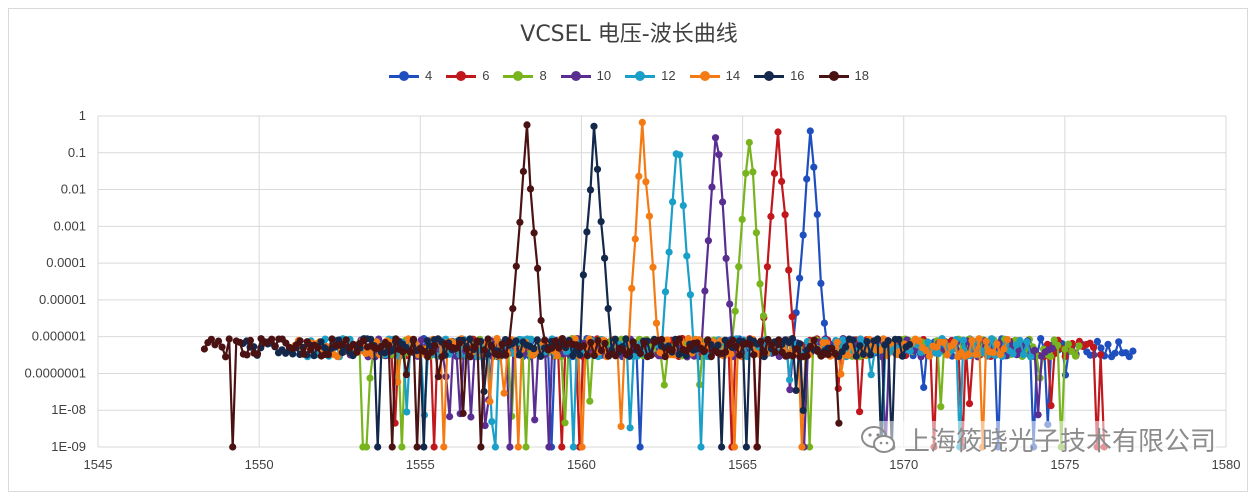  I want to click on watermark: 上海筱晓光子技术有限公司, so click(1037, 439).